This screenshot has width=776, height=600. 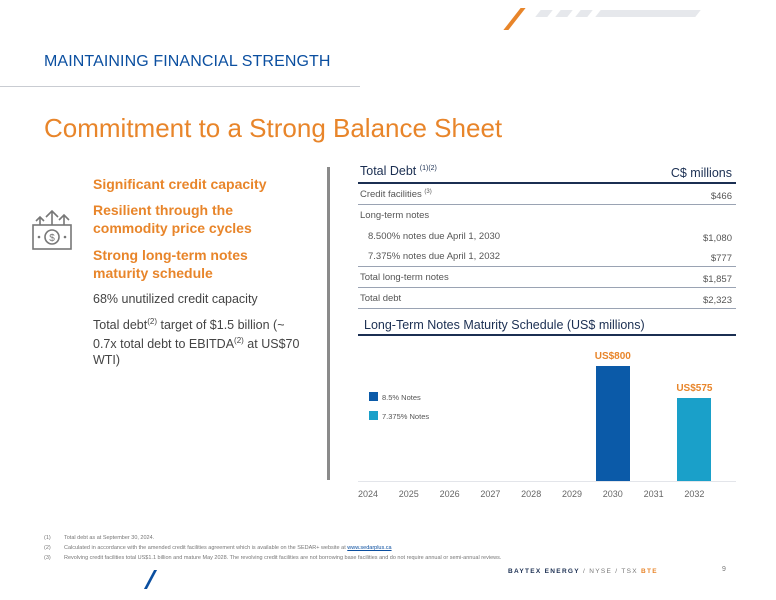 What do you see at coordinates (694, 439) in the screenshot?
I see `bar-2032` at bounding box center [694, 439].